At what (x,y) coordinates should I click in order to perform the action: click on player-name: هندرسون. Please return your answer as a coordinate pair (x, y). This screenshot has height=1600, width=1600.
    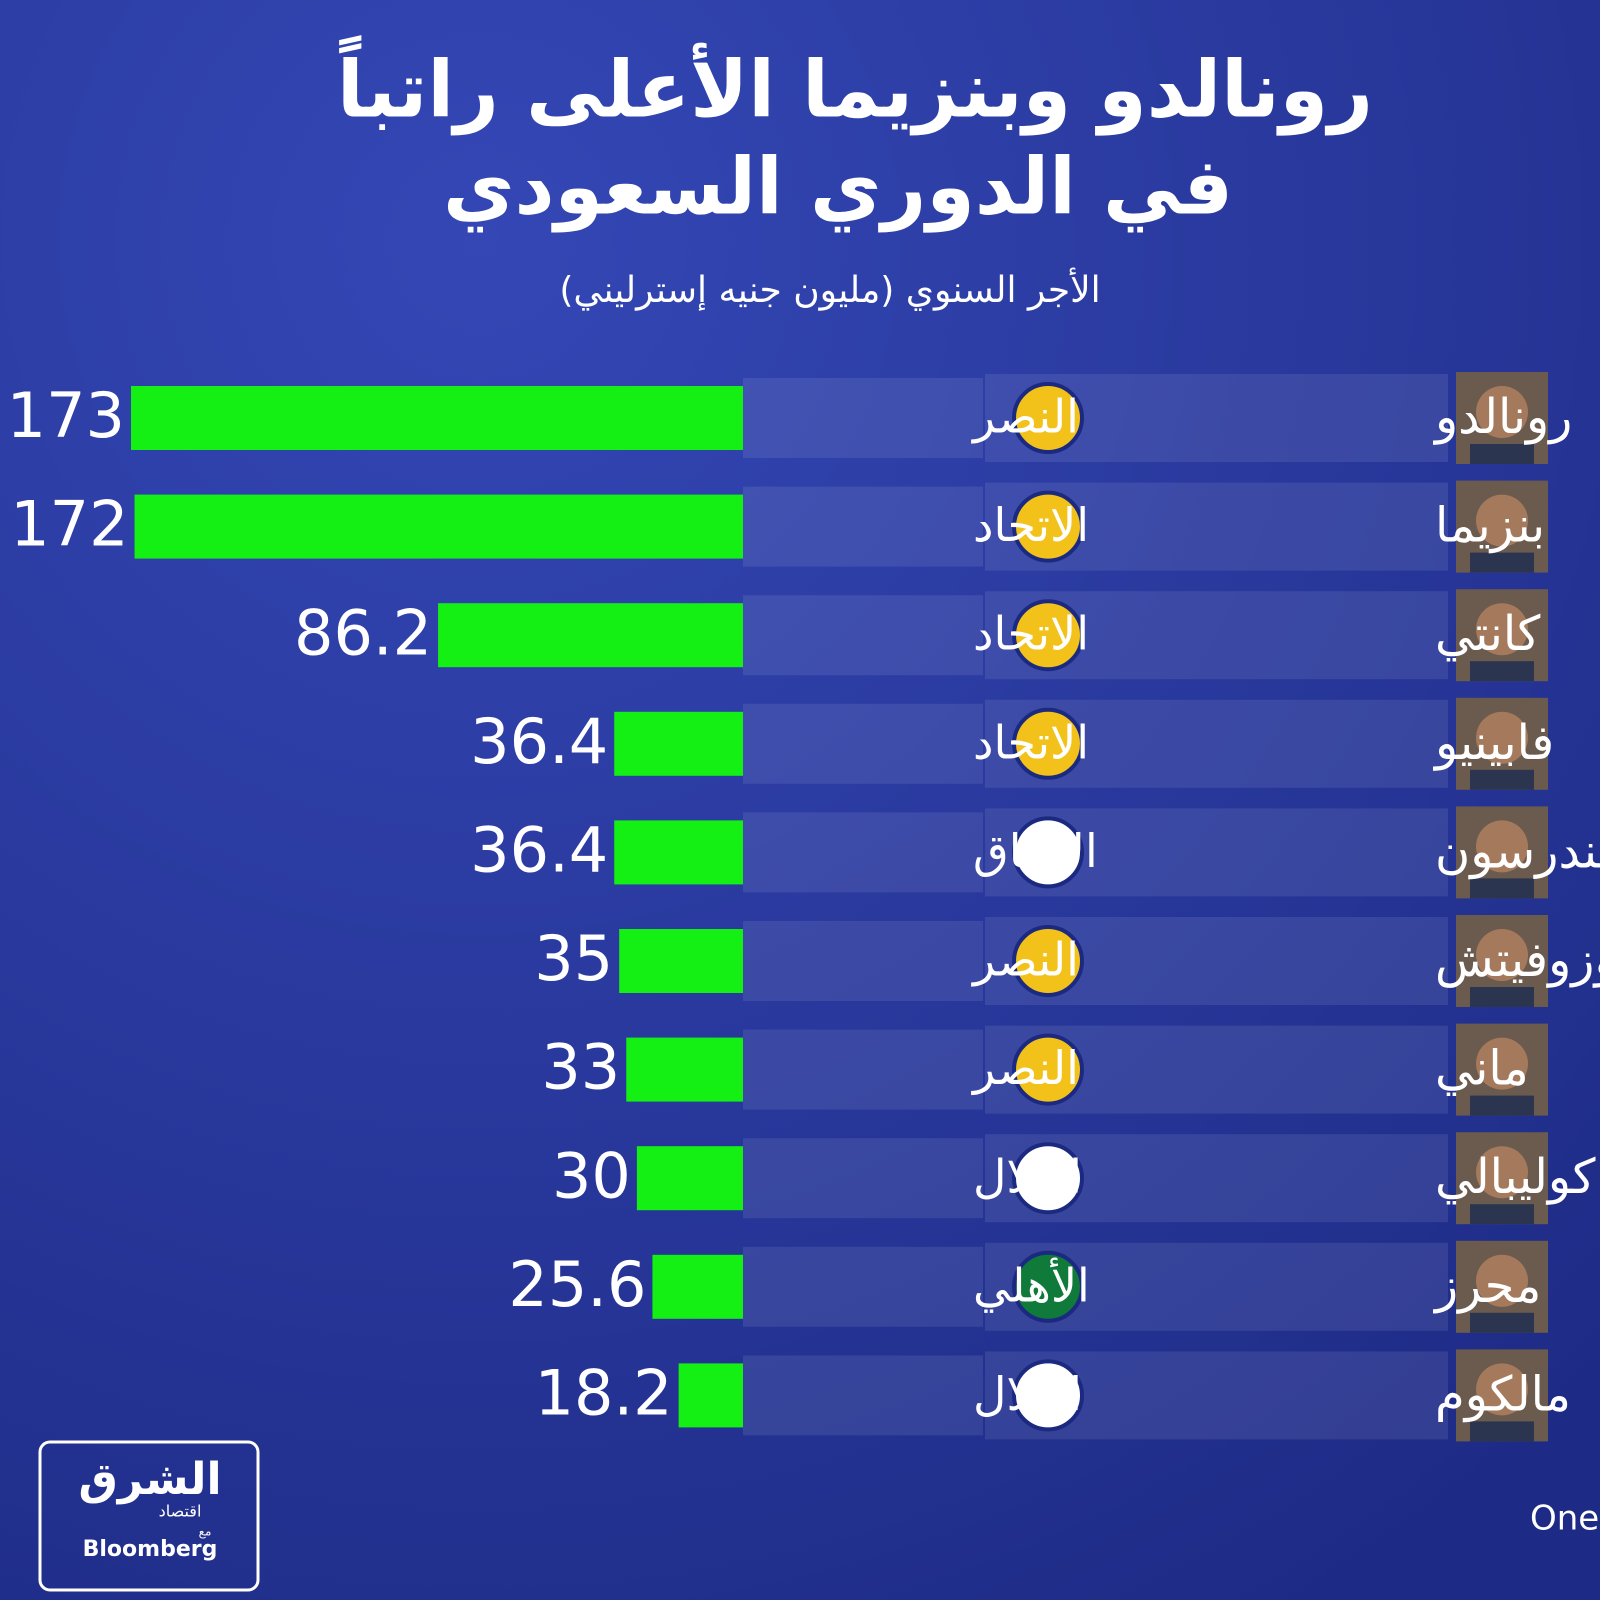
    Looking at the image, I should click on (1517, 851).